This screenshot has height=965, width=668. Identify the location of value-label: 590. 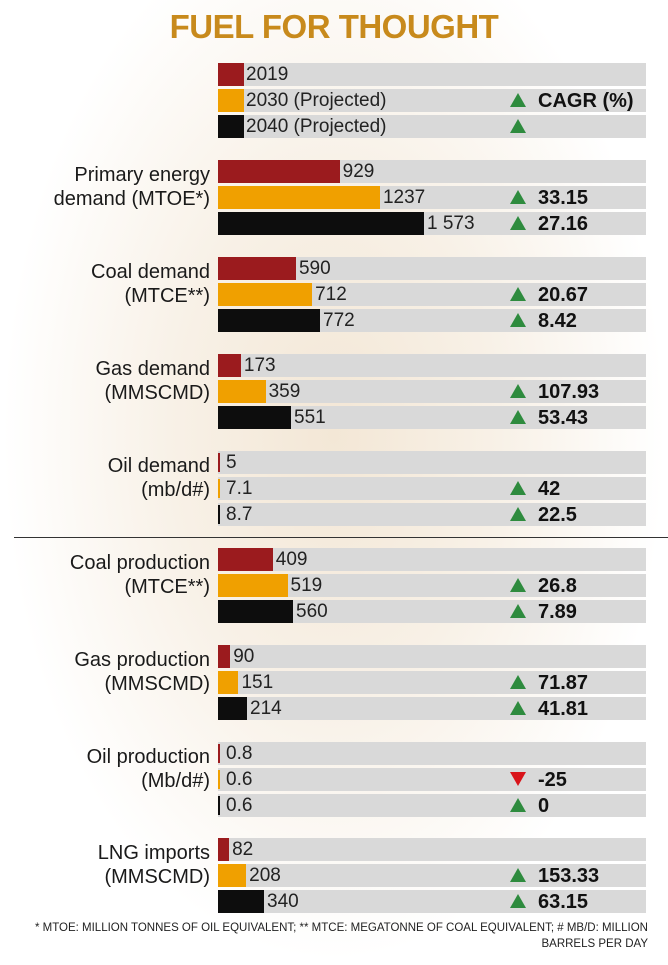
(314, 268).